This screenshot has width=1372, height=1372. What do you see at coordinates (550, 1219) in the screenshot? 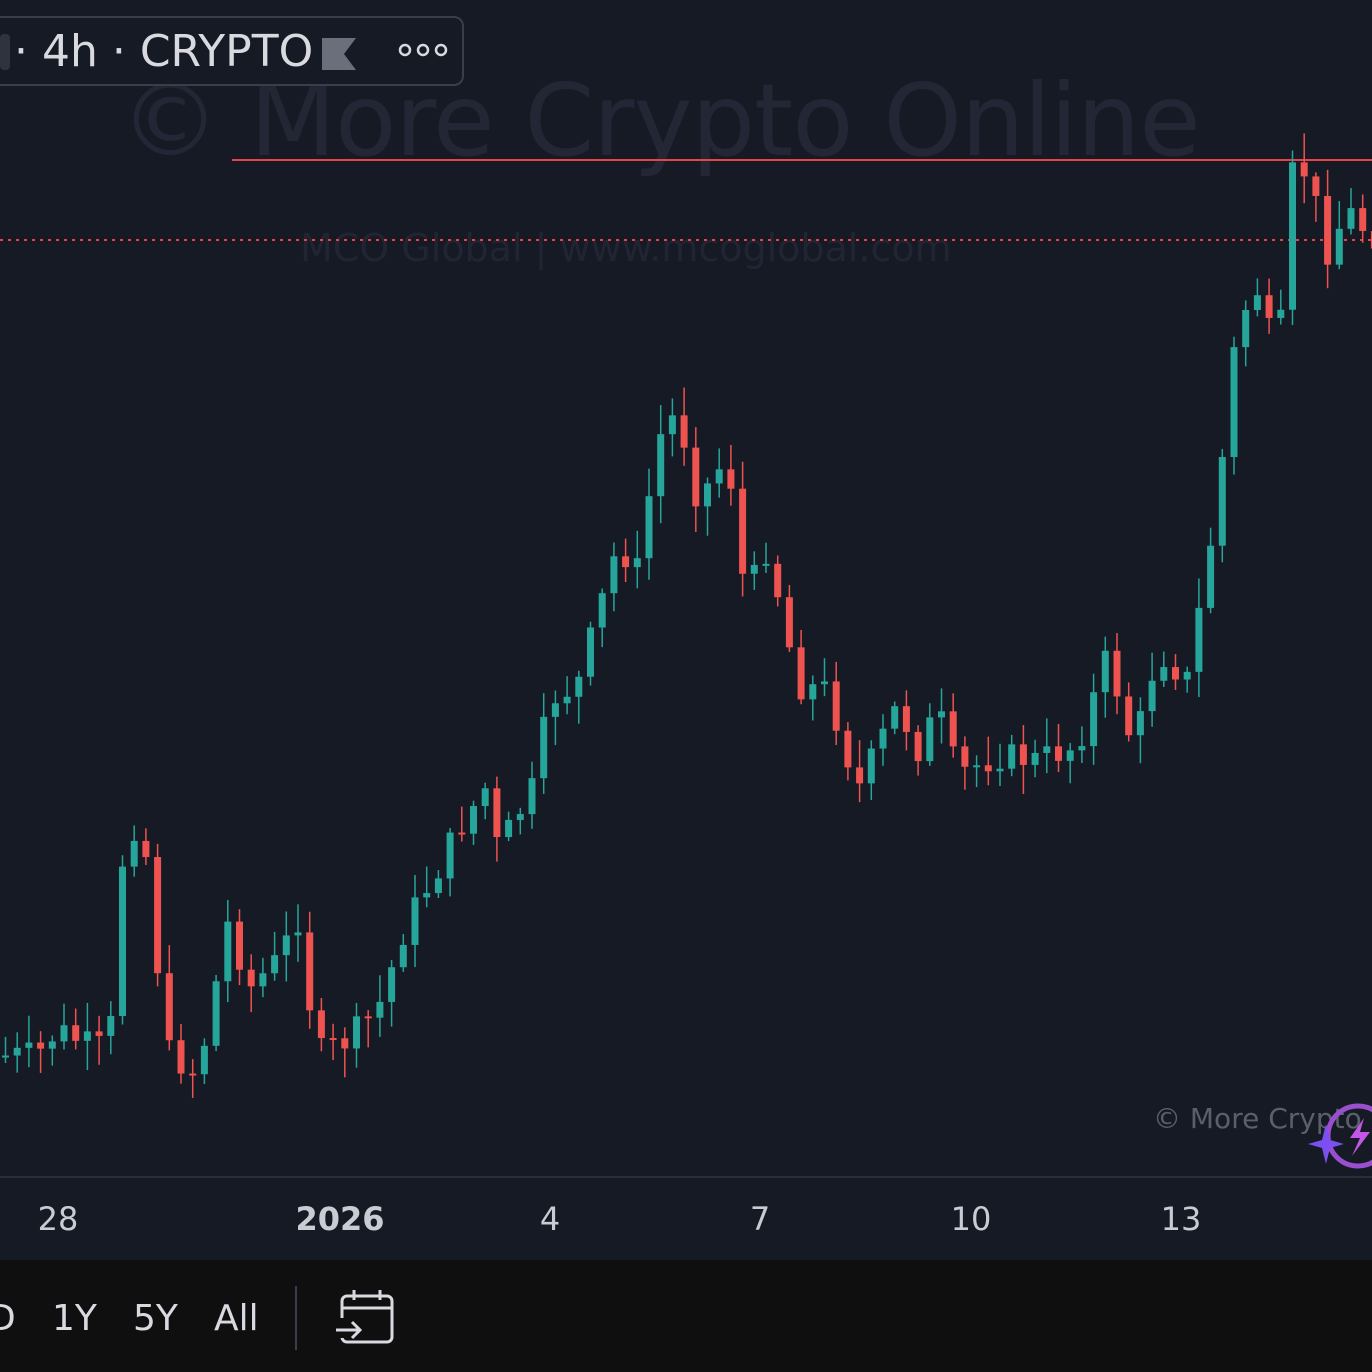
I see `x-tick-label: 4` at bounding box center [550, 1219].